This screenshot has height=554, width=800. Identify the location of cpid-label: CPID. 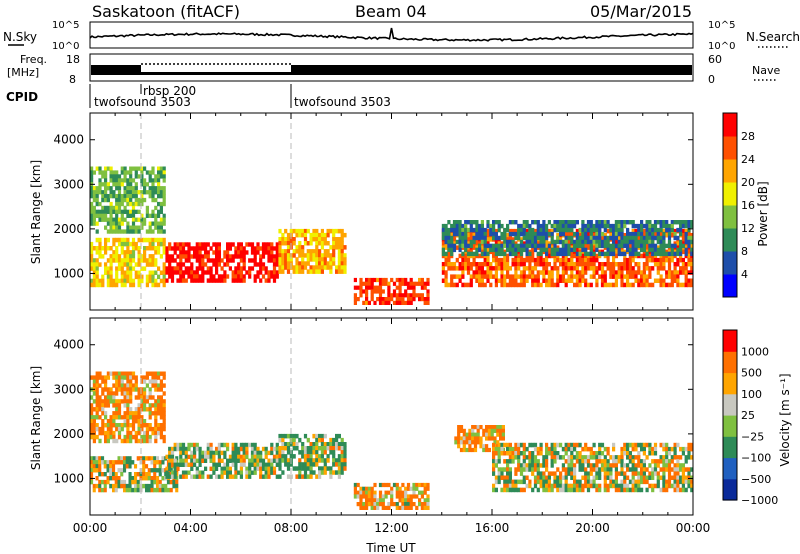
(22, 97).